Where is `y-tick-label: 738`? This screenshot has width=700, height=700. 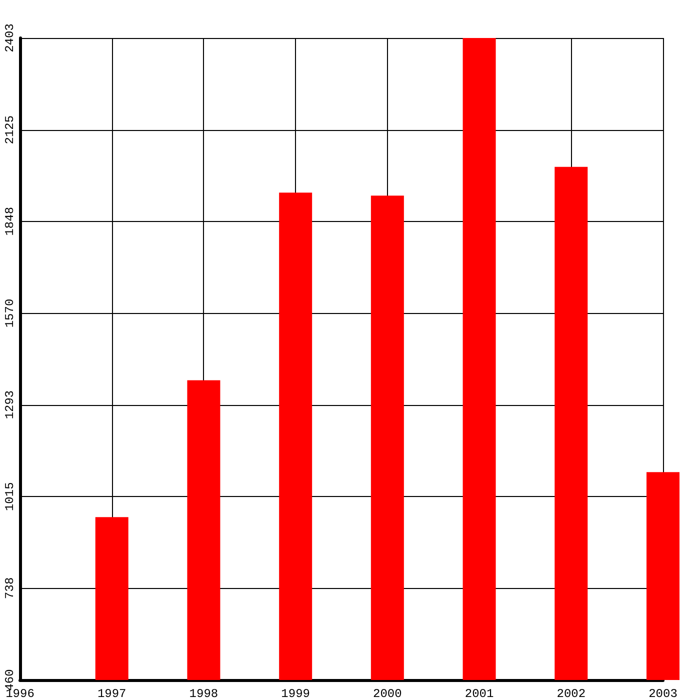
y-tick-label: 738 is located at coordinates (10, 588).